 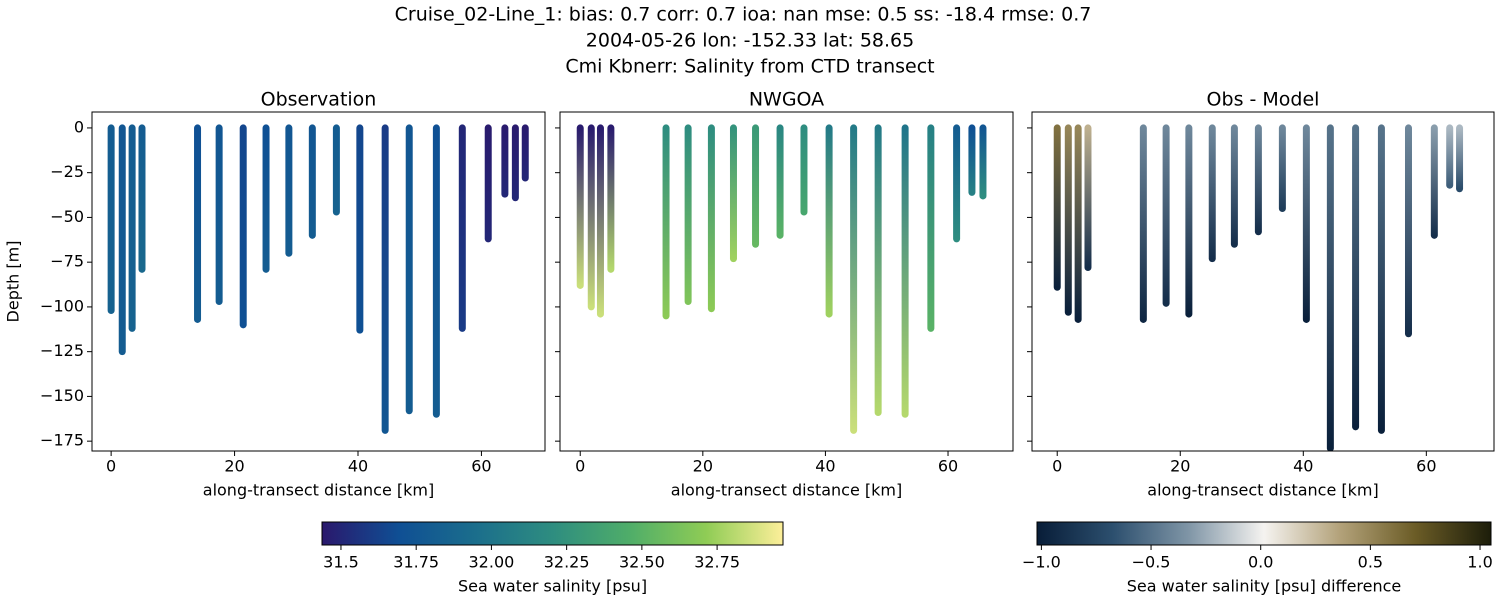 What do you see at coordinates (79, 126) in the screenshot?
I see `y-tick-label: 0` at bounding box center [79, 126].